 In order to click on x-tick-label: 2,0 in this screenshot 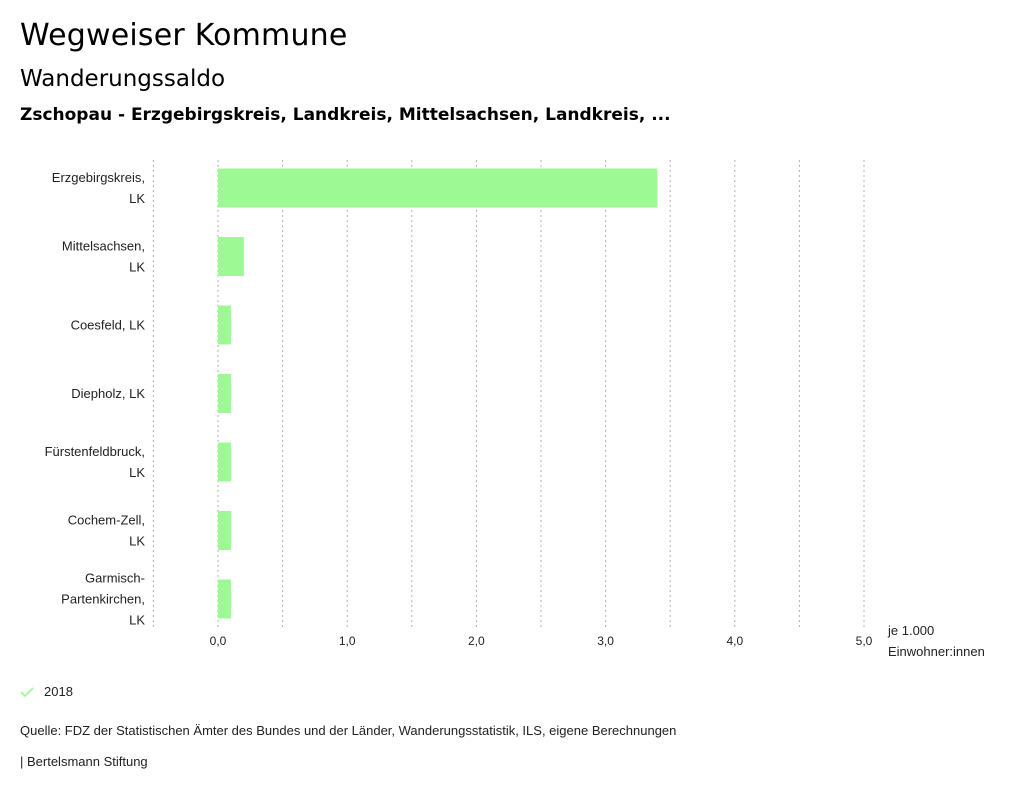, I will do `click(476, 641)`.